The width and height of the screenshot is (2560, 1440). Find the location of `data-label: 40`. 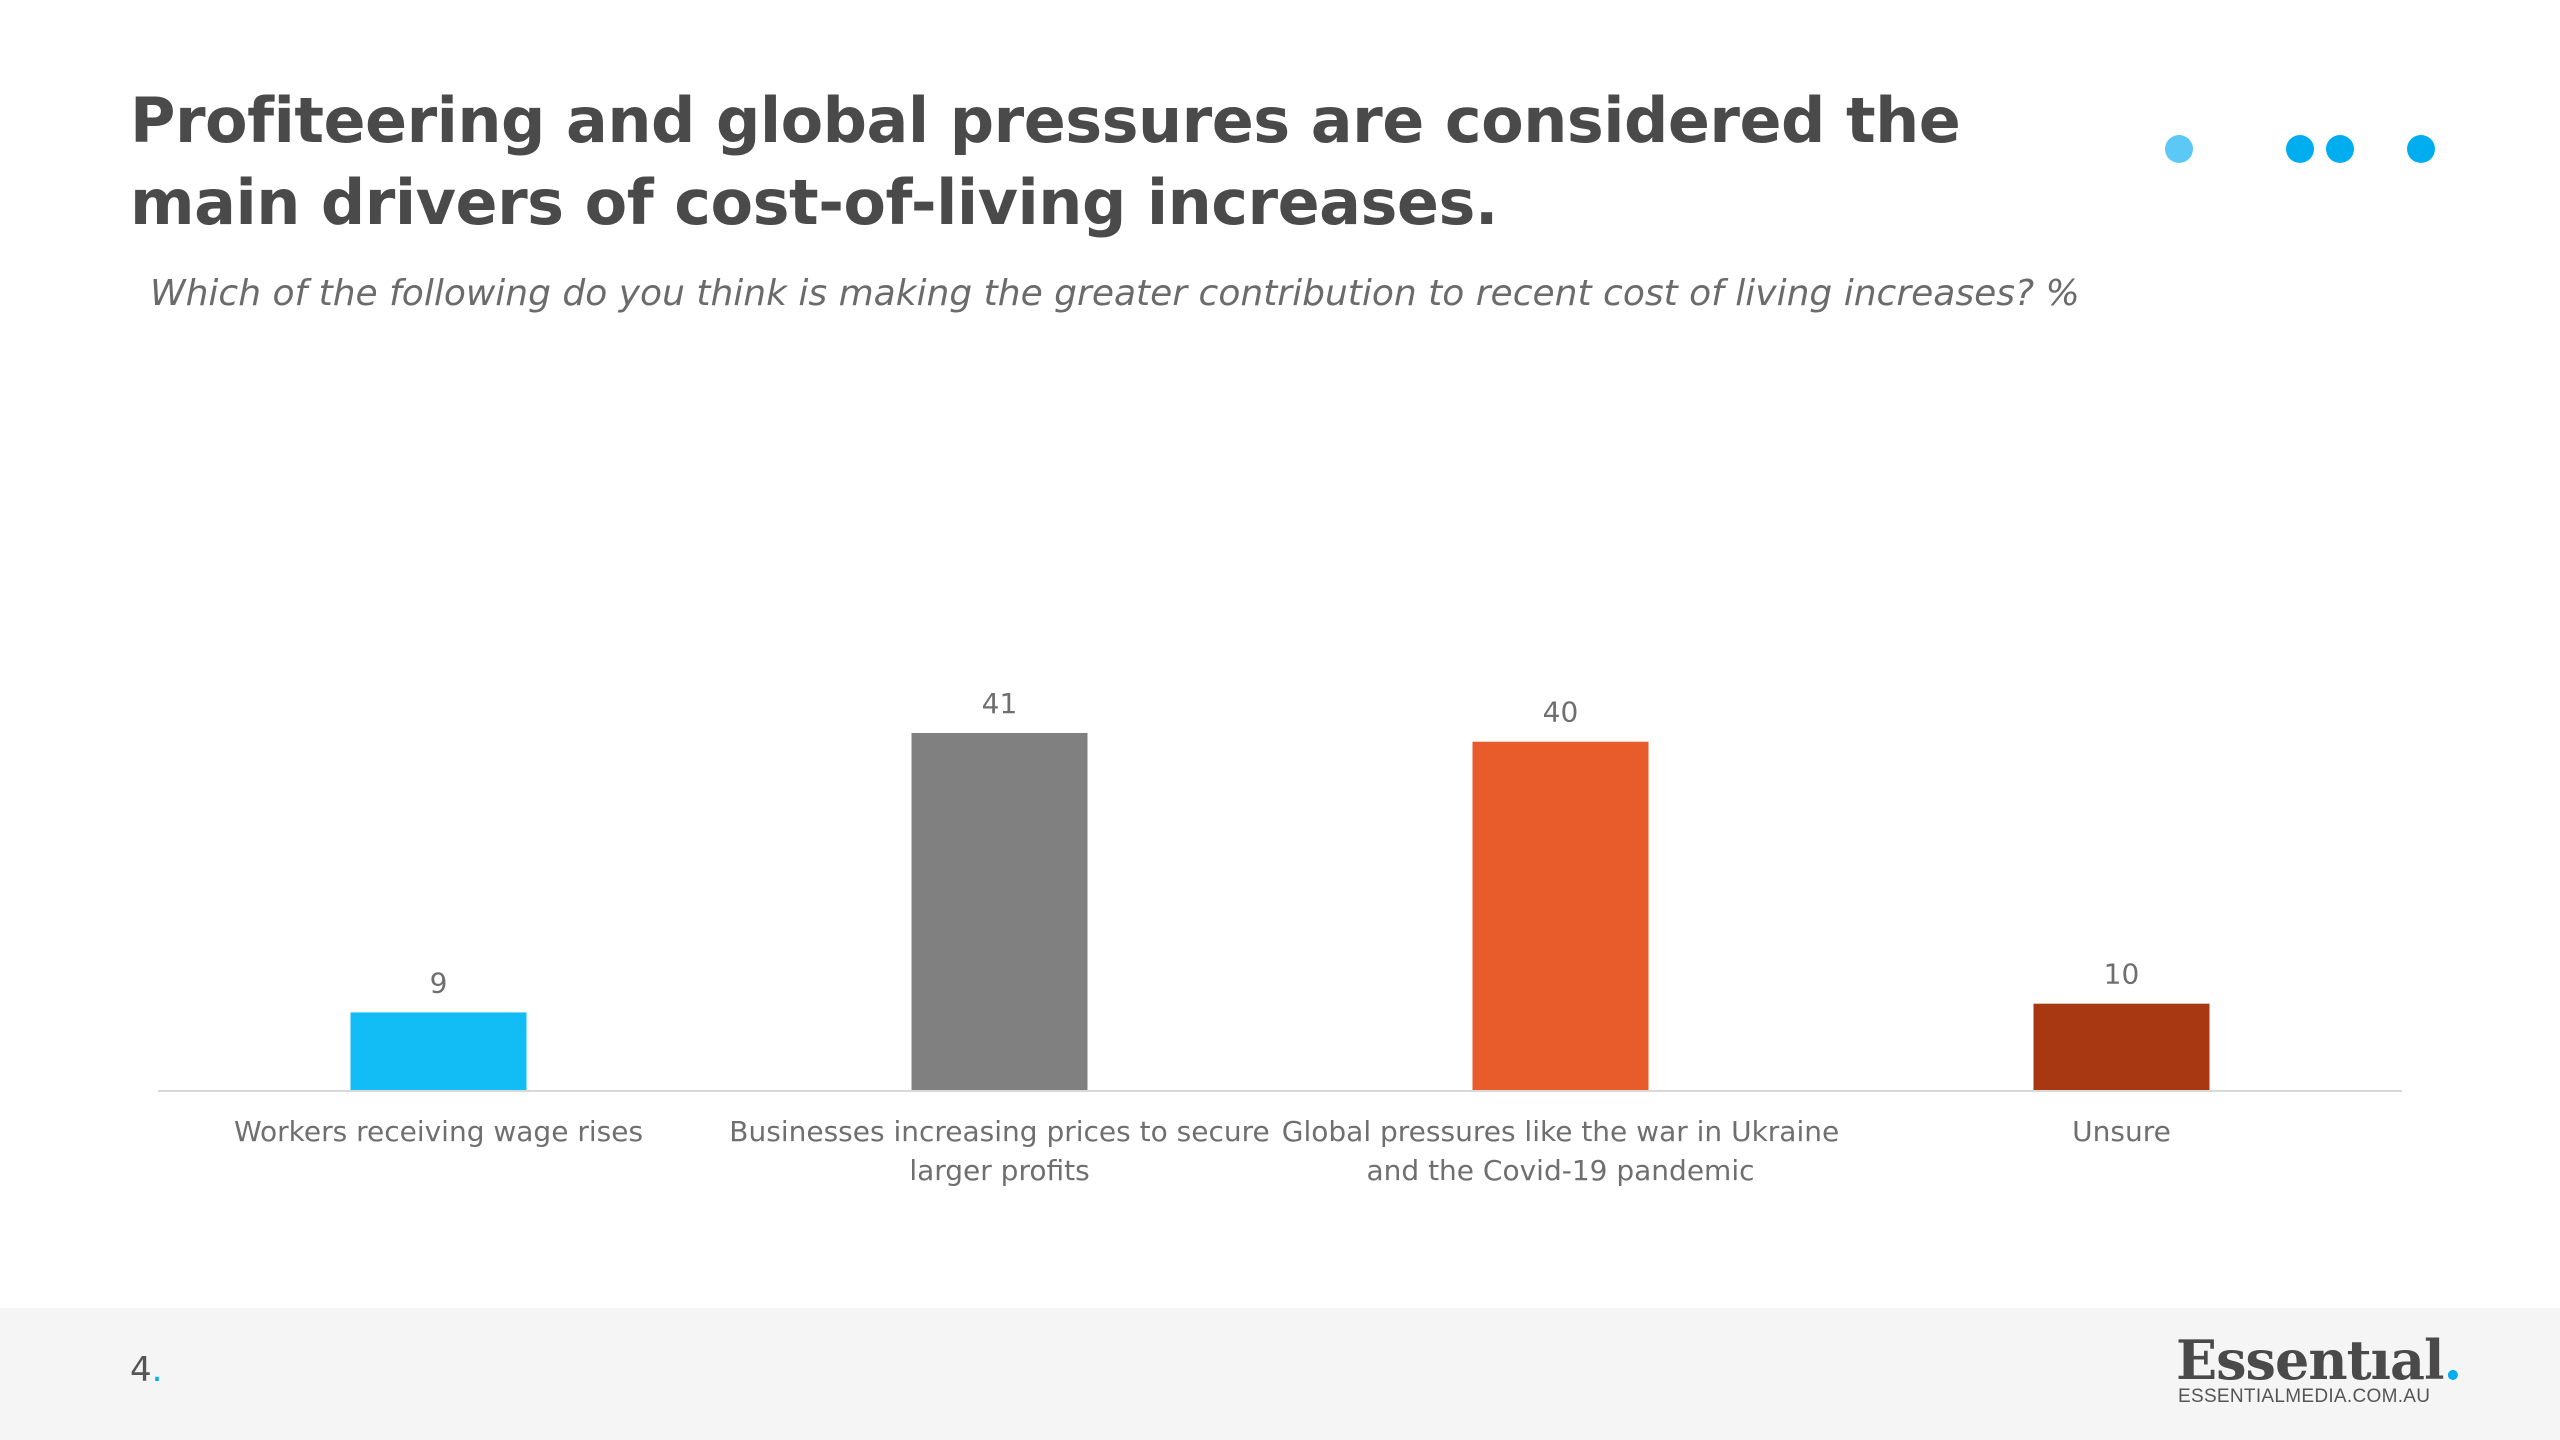

data-label: 40 is located at coordinates (1561, 712).